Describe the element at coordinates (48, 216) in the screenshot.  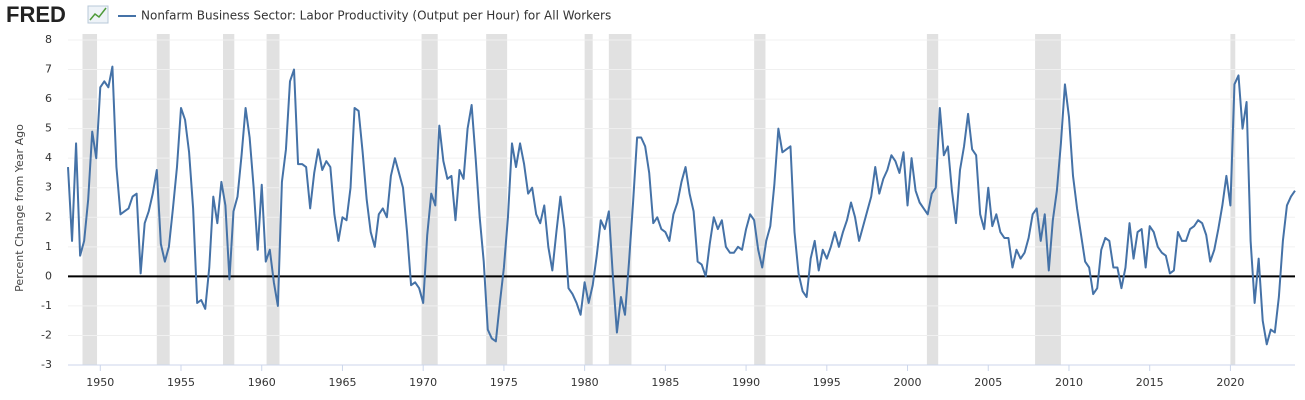
I see `y-tick-label: 2` at that location.